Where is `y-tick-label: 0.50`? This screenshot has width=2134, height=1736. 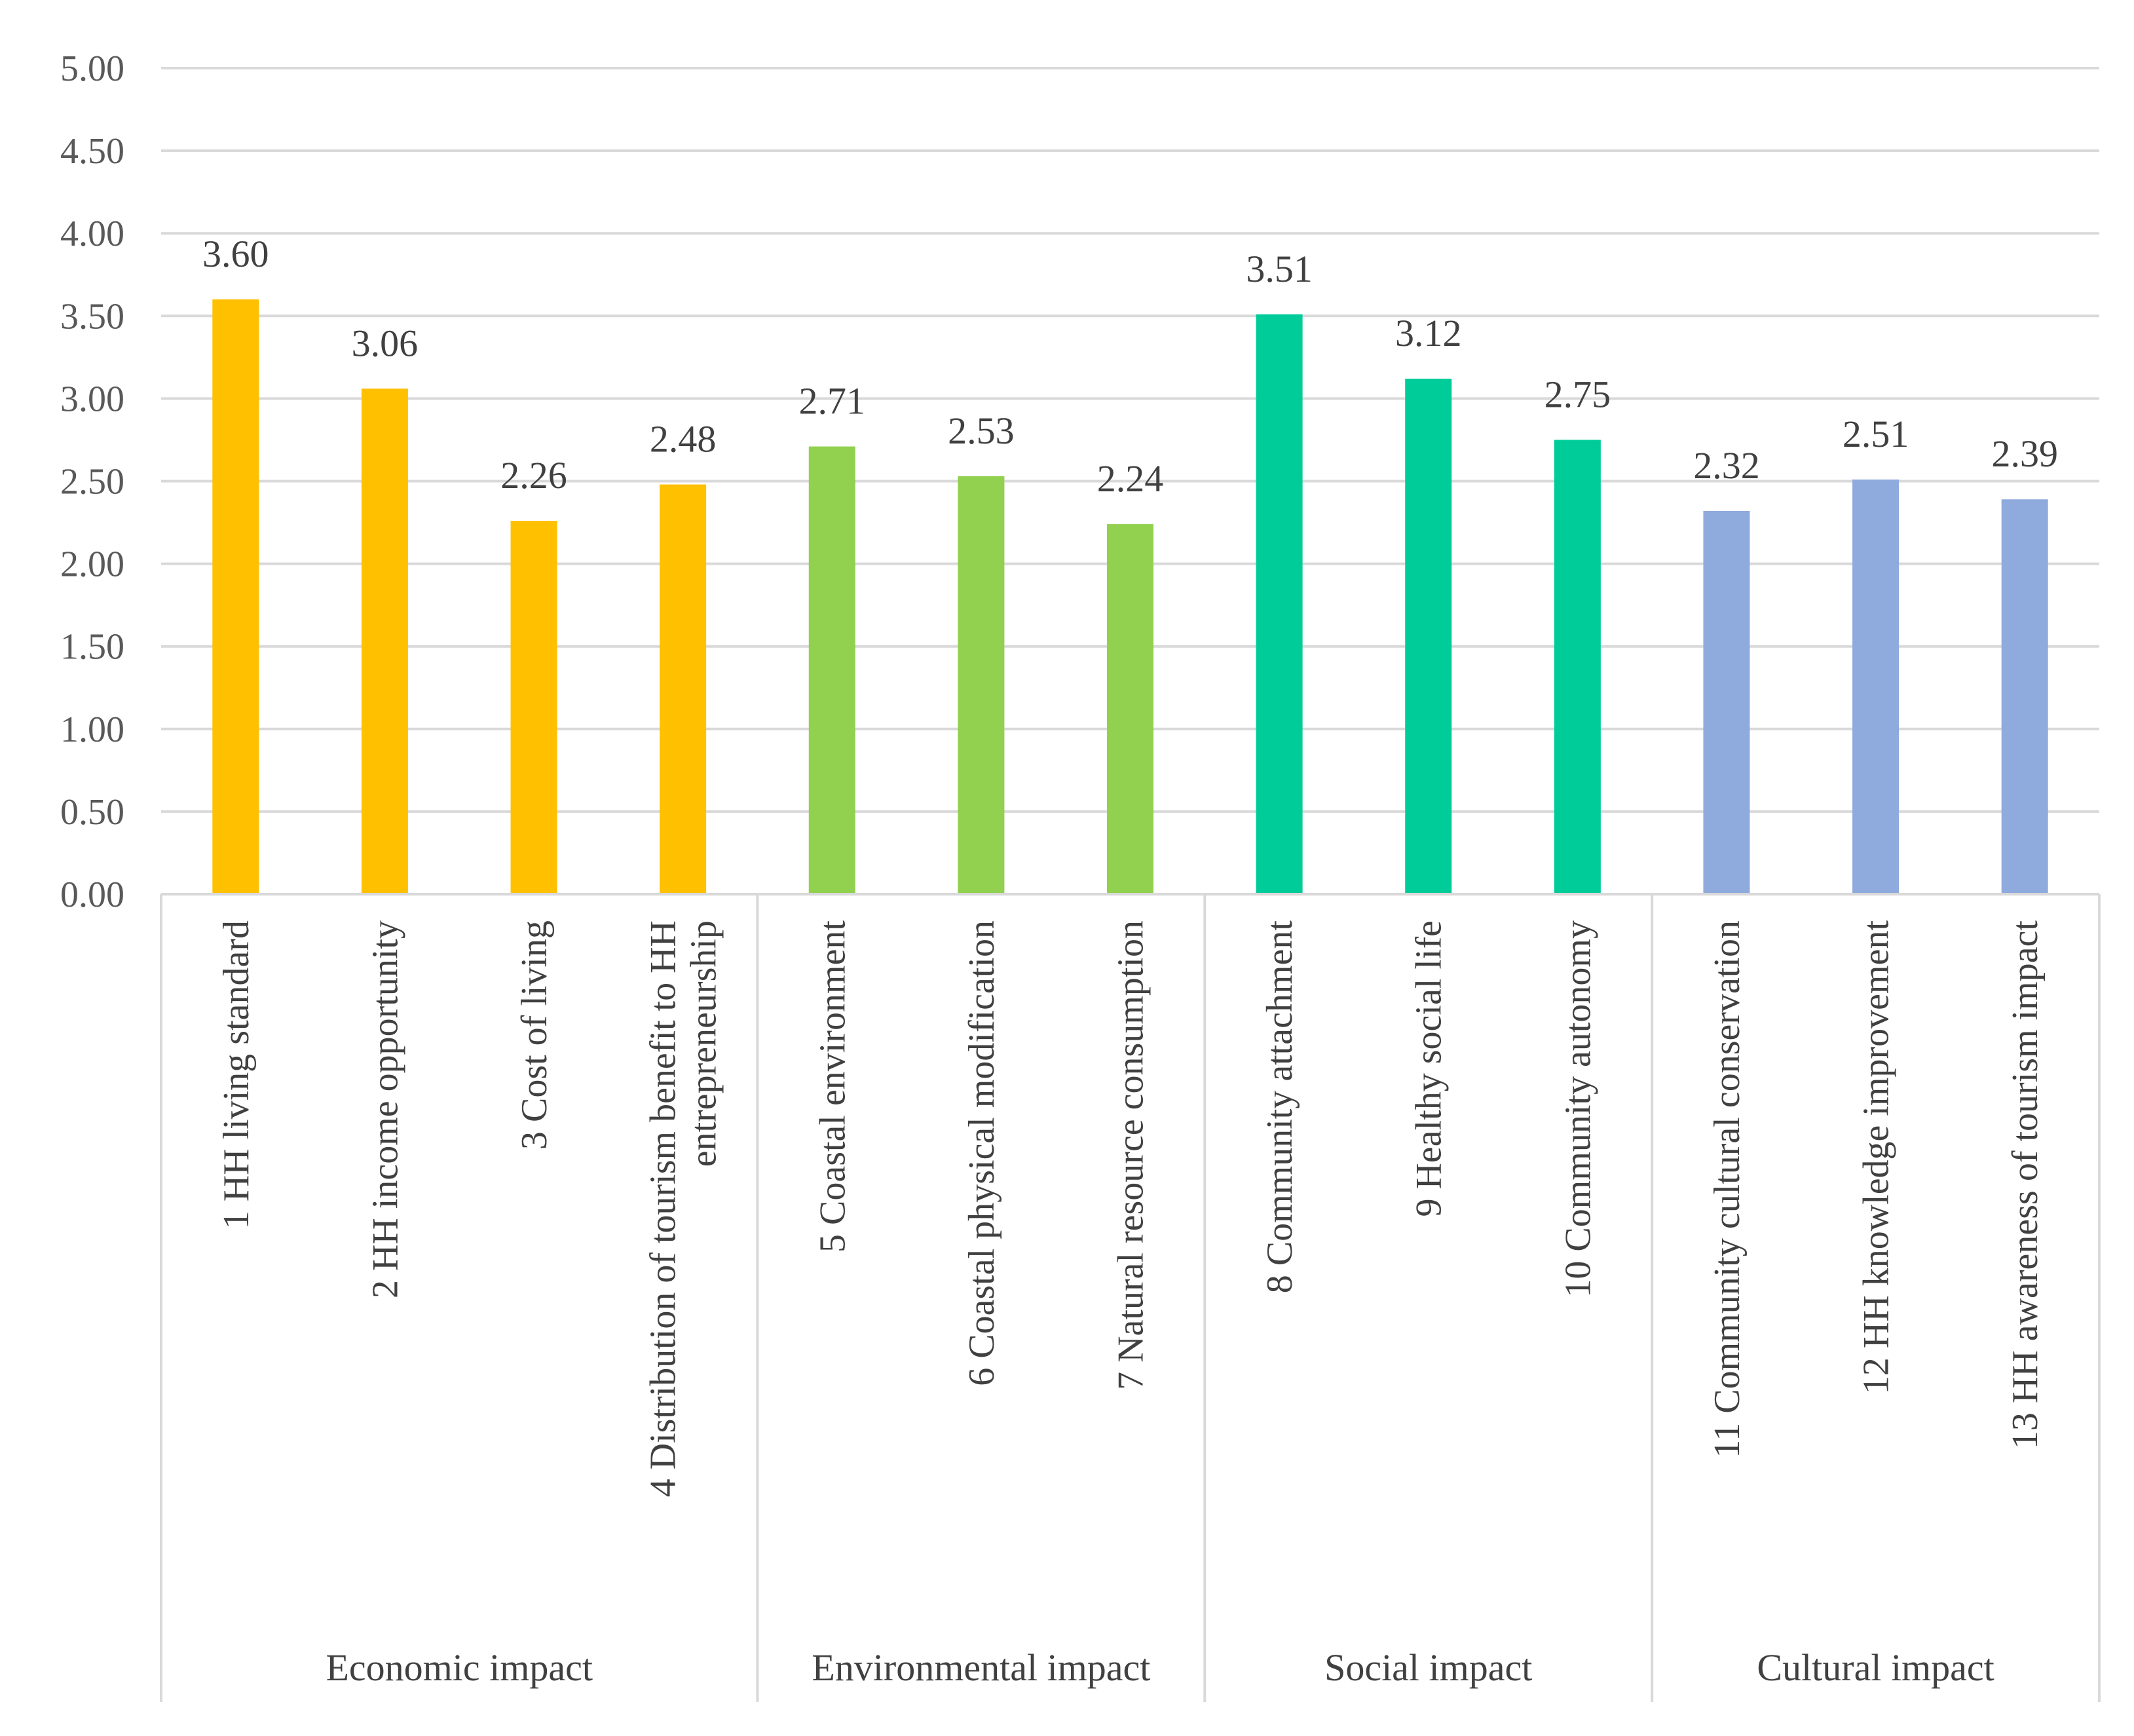 y-tick-label: 0.50 is located at coordinates (92, 812).